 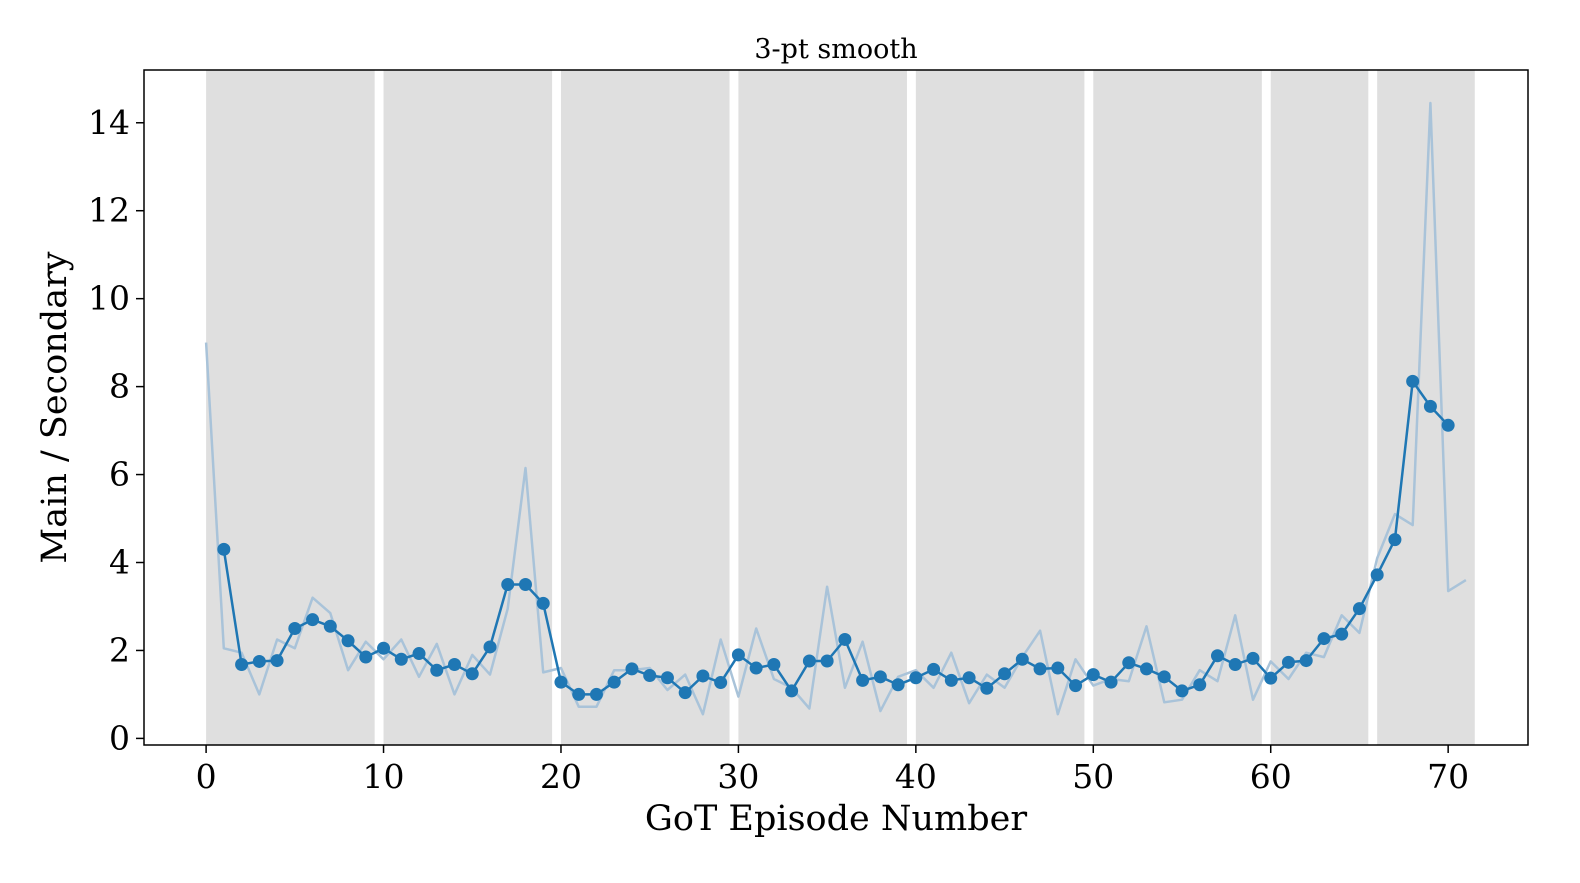 I want to click on y-tick-label-12: 12, so click(x=109, y=210).